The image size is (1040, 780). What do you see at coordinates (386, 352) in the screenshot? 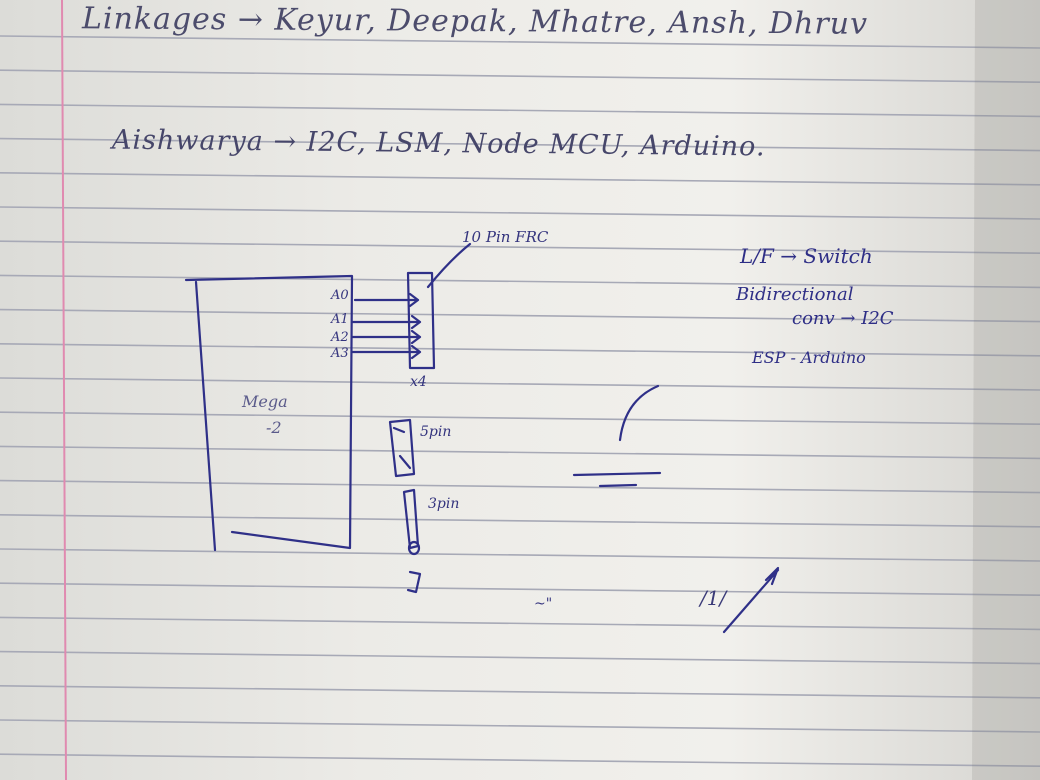
I see `pin-arrow-a3` at bounding box center [386, 352].